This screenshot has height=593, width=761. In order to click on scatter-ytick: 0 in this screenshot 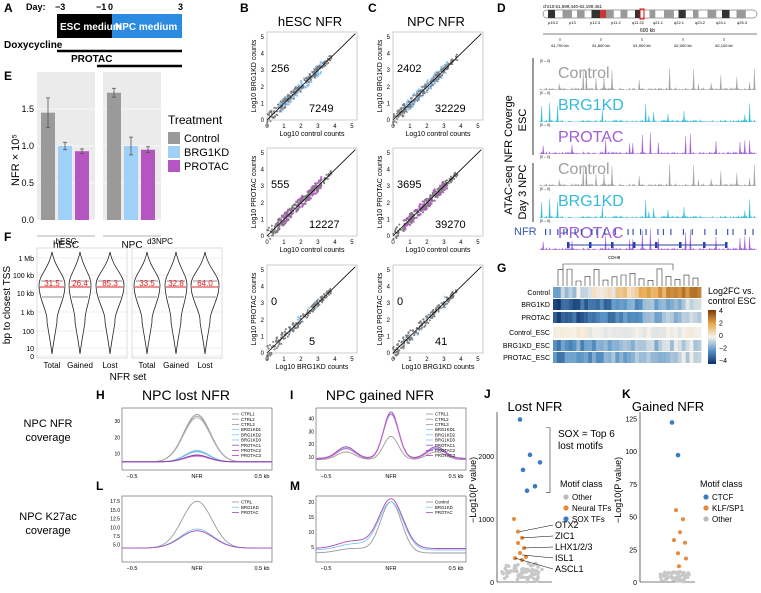, I will do `click(389, 237)`.